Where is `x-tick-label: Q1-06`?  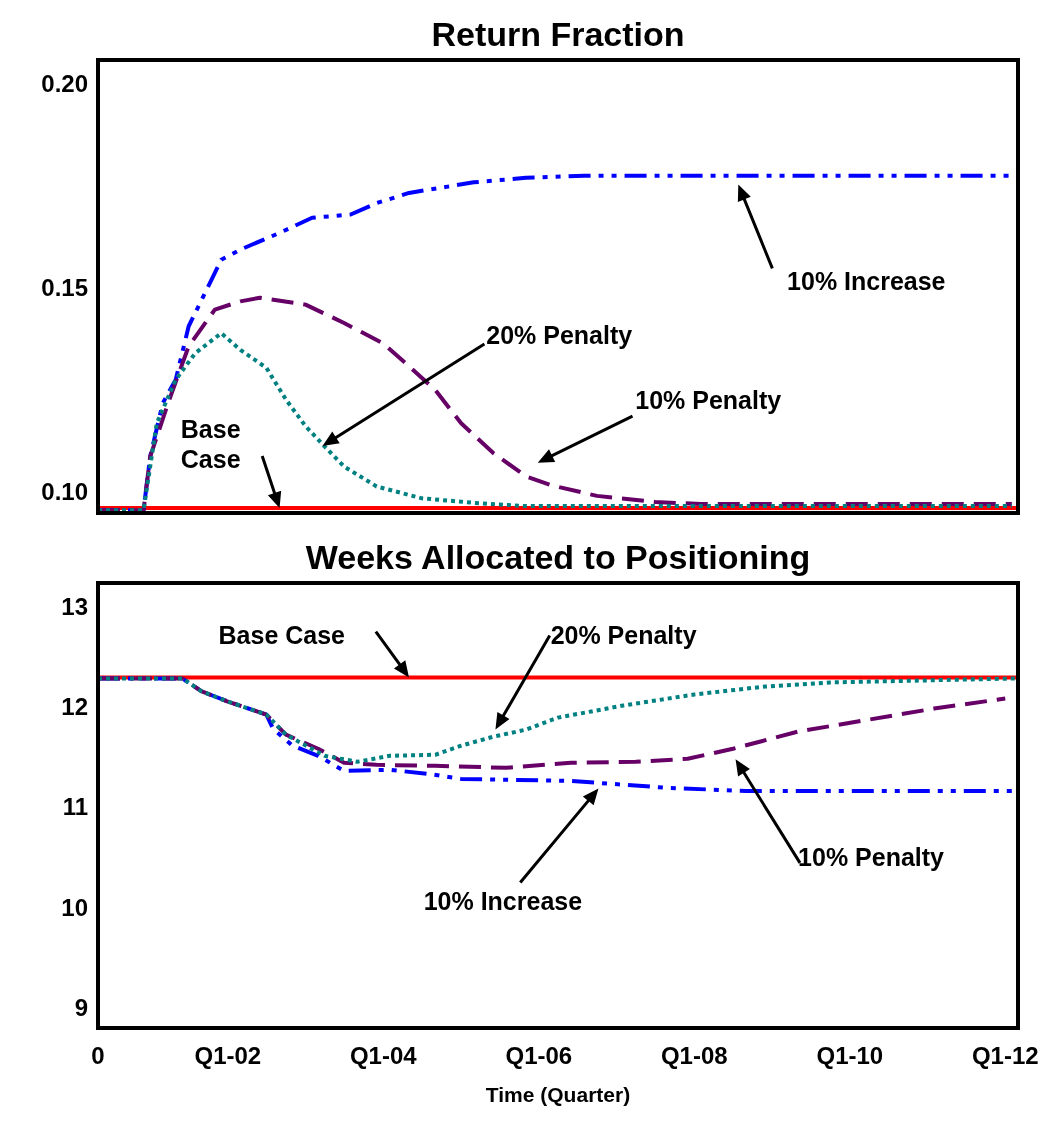 x-tick-label: Q1-06 is located at coordinates (539, 1055).